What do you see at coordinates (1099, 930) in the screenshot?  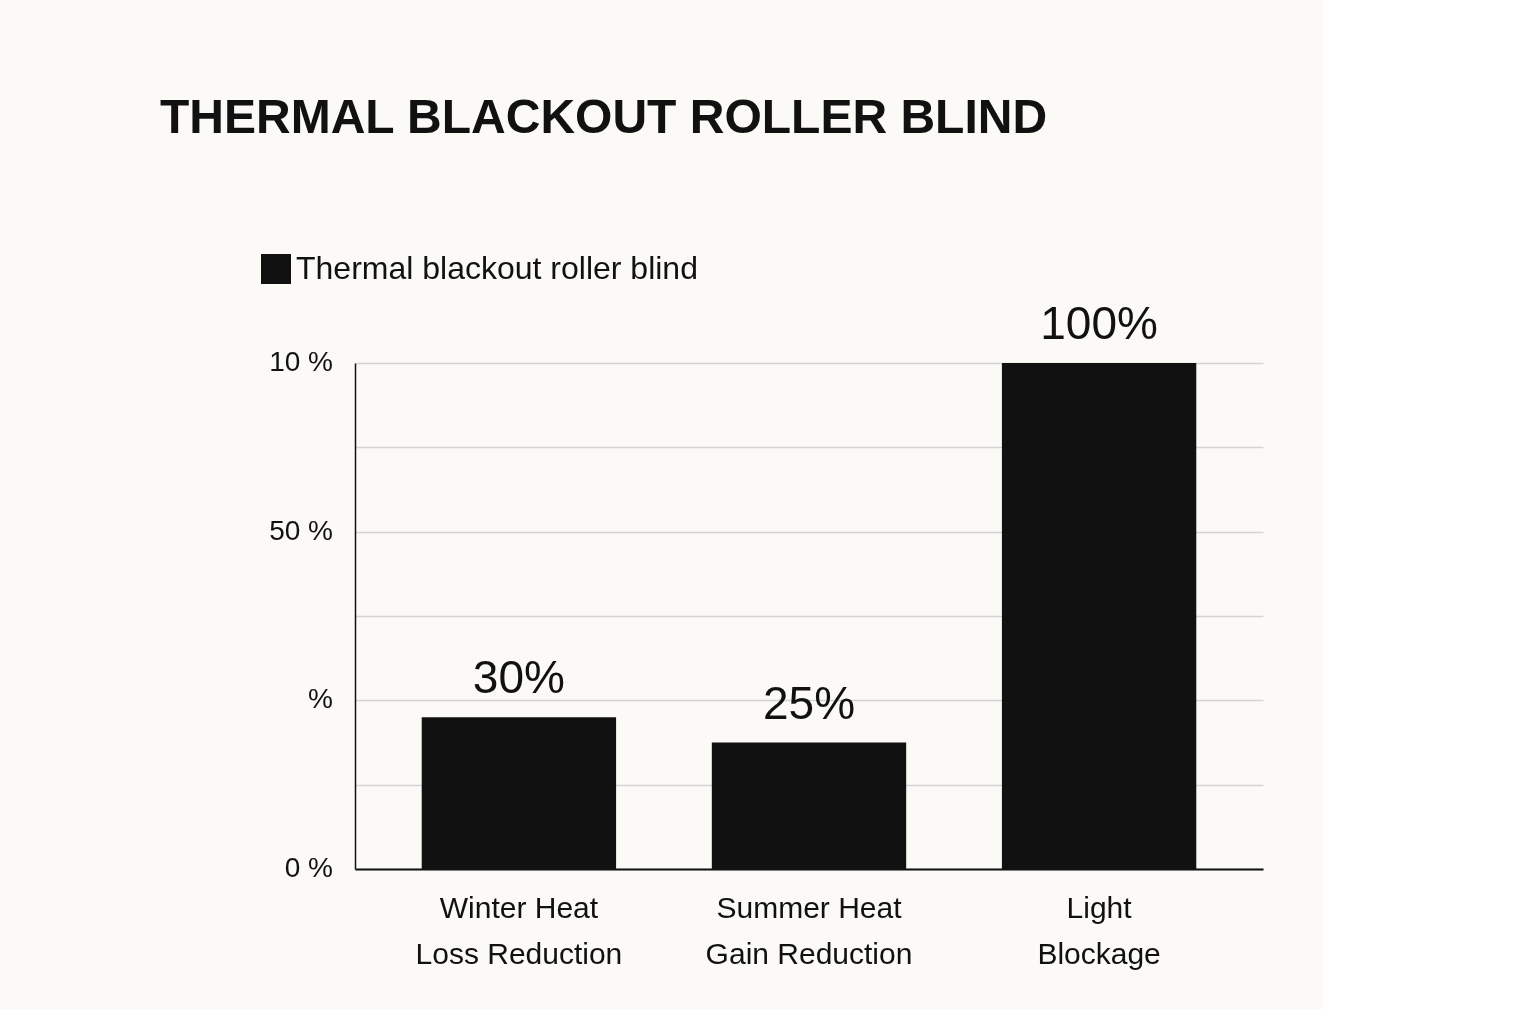 I see `x-tick-label: Light Blockage` at bounding box center [1099, 930].